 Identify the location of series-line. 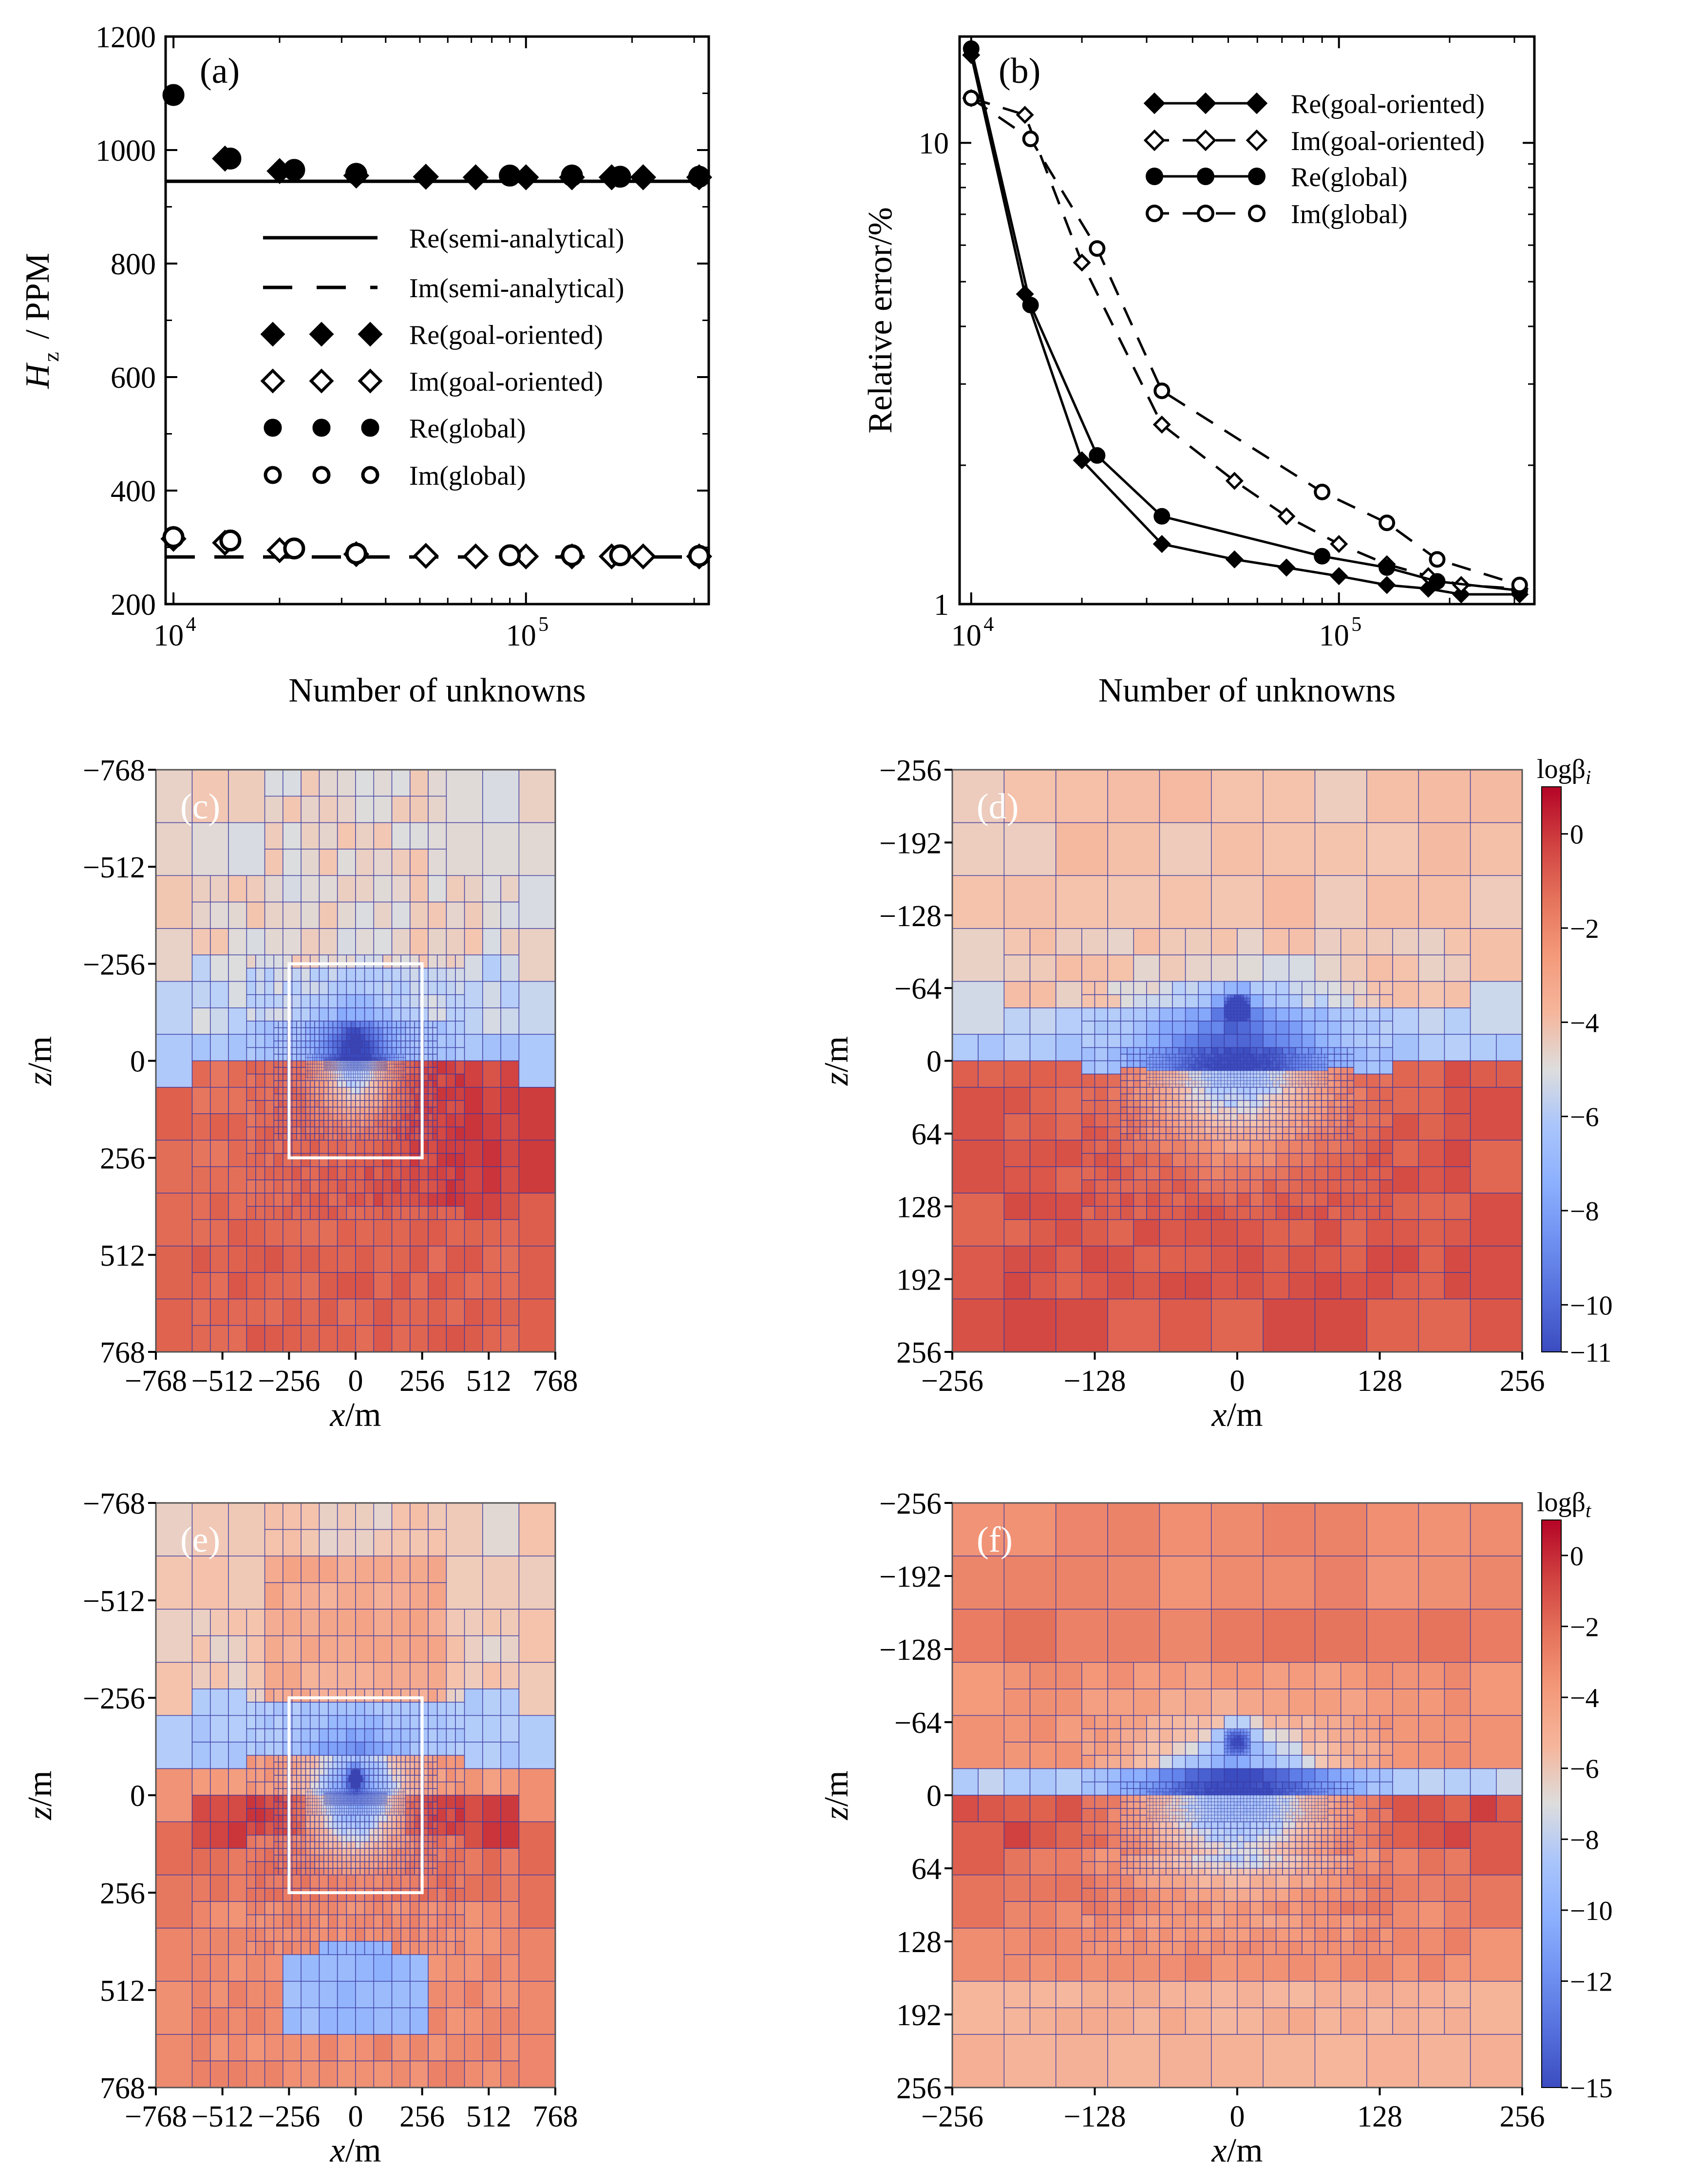
(1245, 320).